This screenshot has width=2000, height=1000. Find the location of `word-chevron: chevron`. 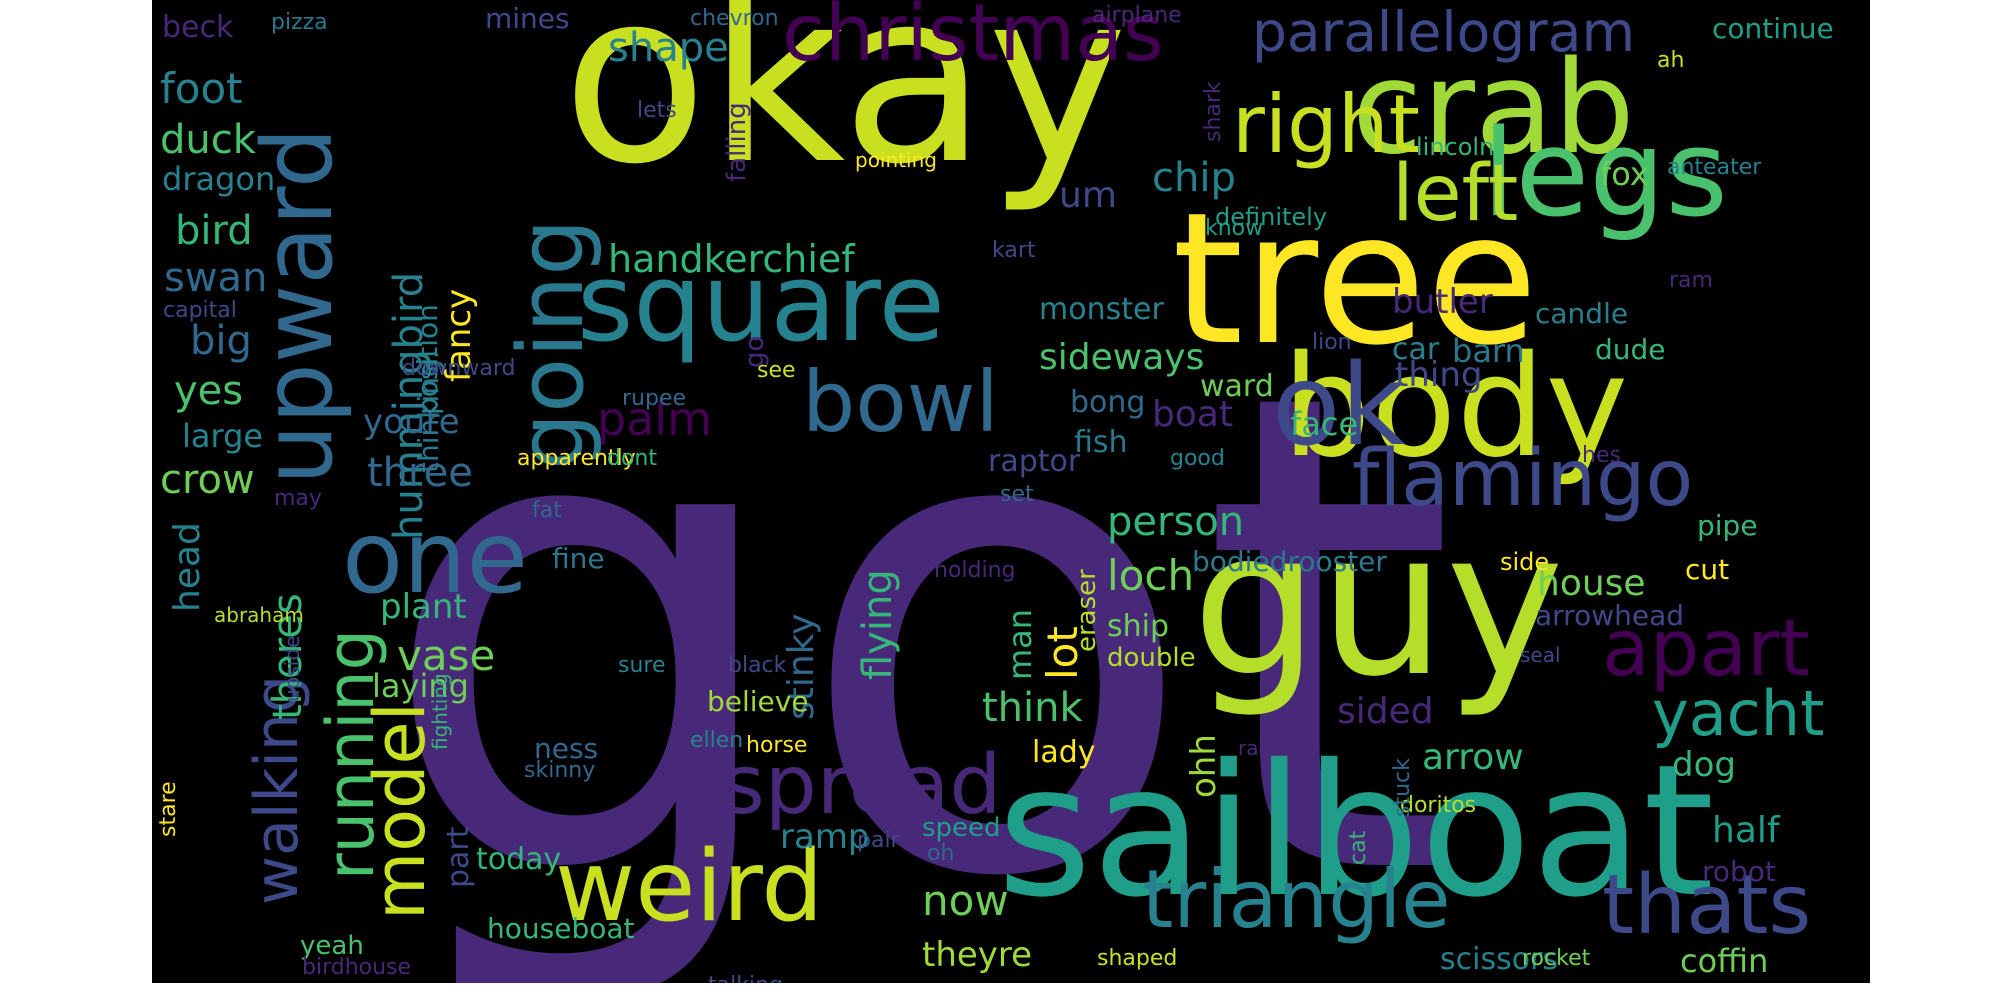

word-chevron: chevron is located at coordinates (734, 18).